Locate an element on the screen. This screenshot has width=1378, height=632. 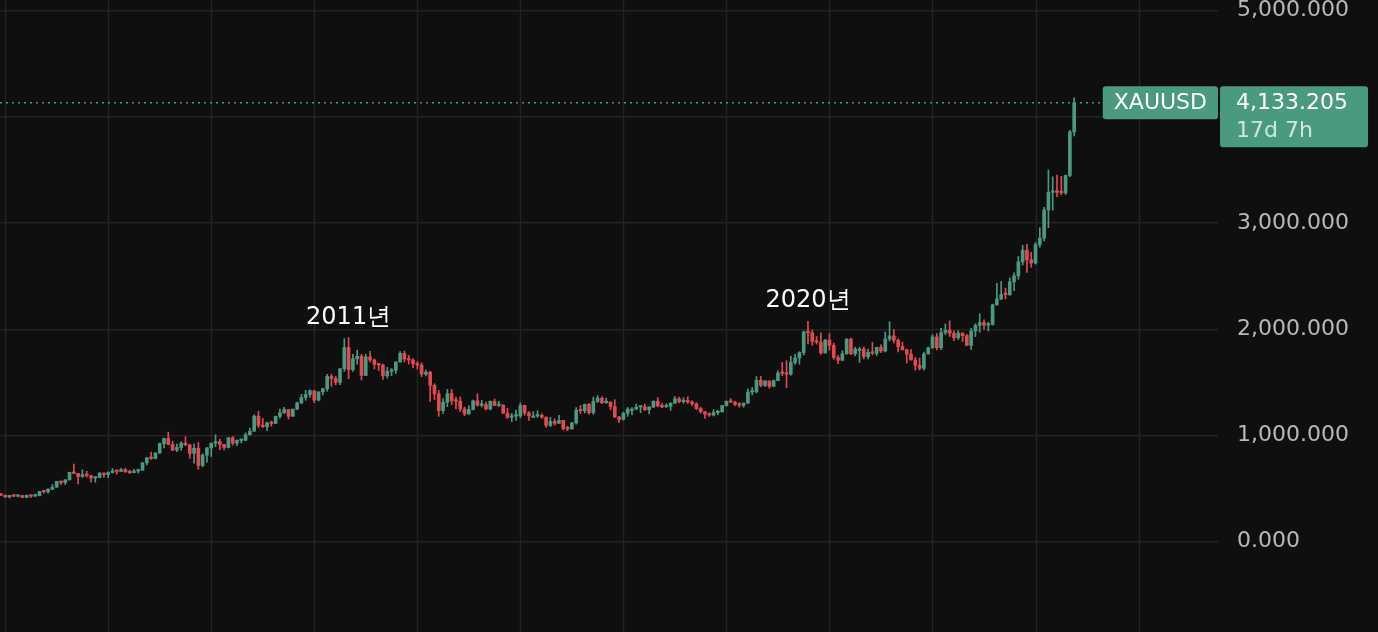
annotation: 2020년 is located at coordinates (808, 299).